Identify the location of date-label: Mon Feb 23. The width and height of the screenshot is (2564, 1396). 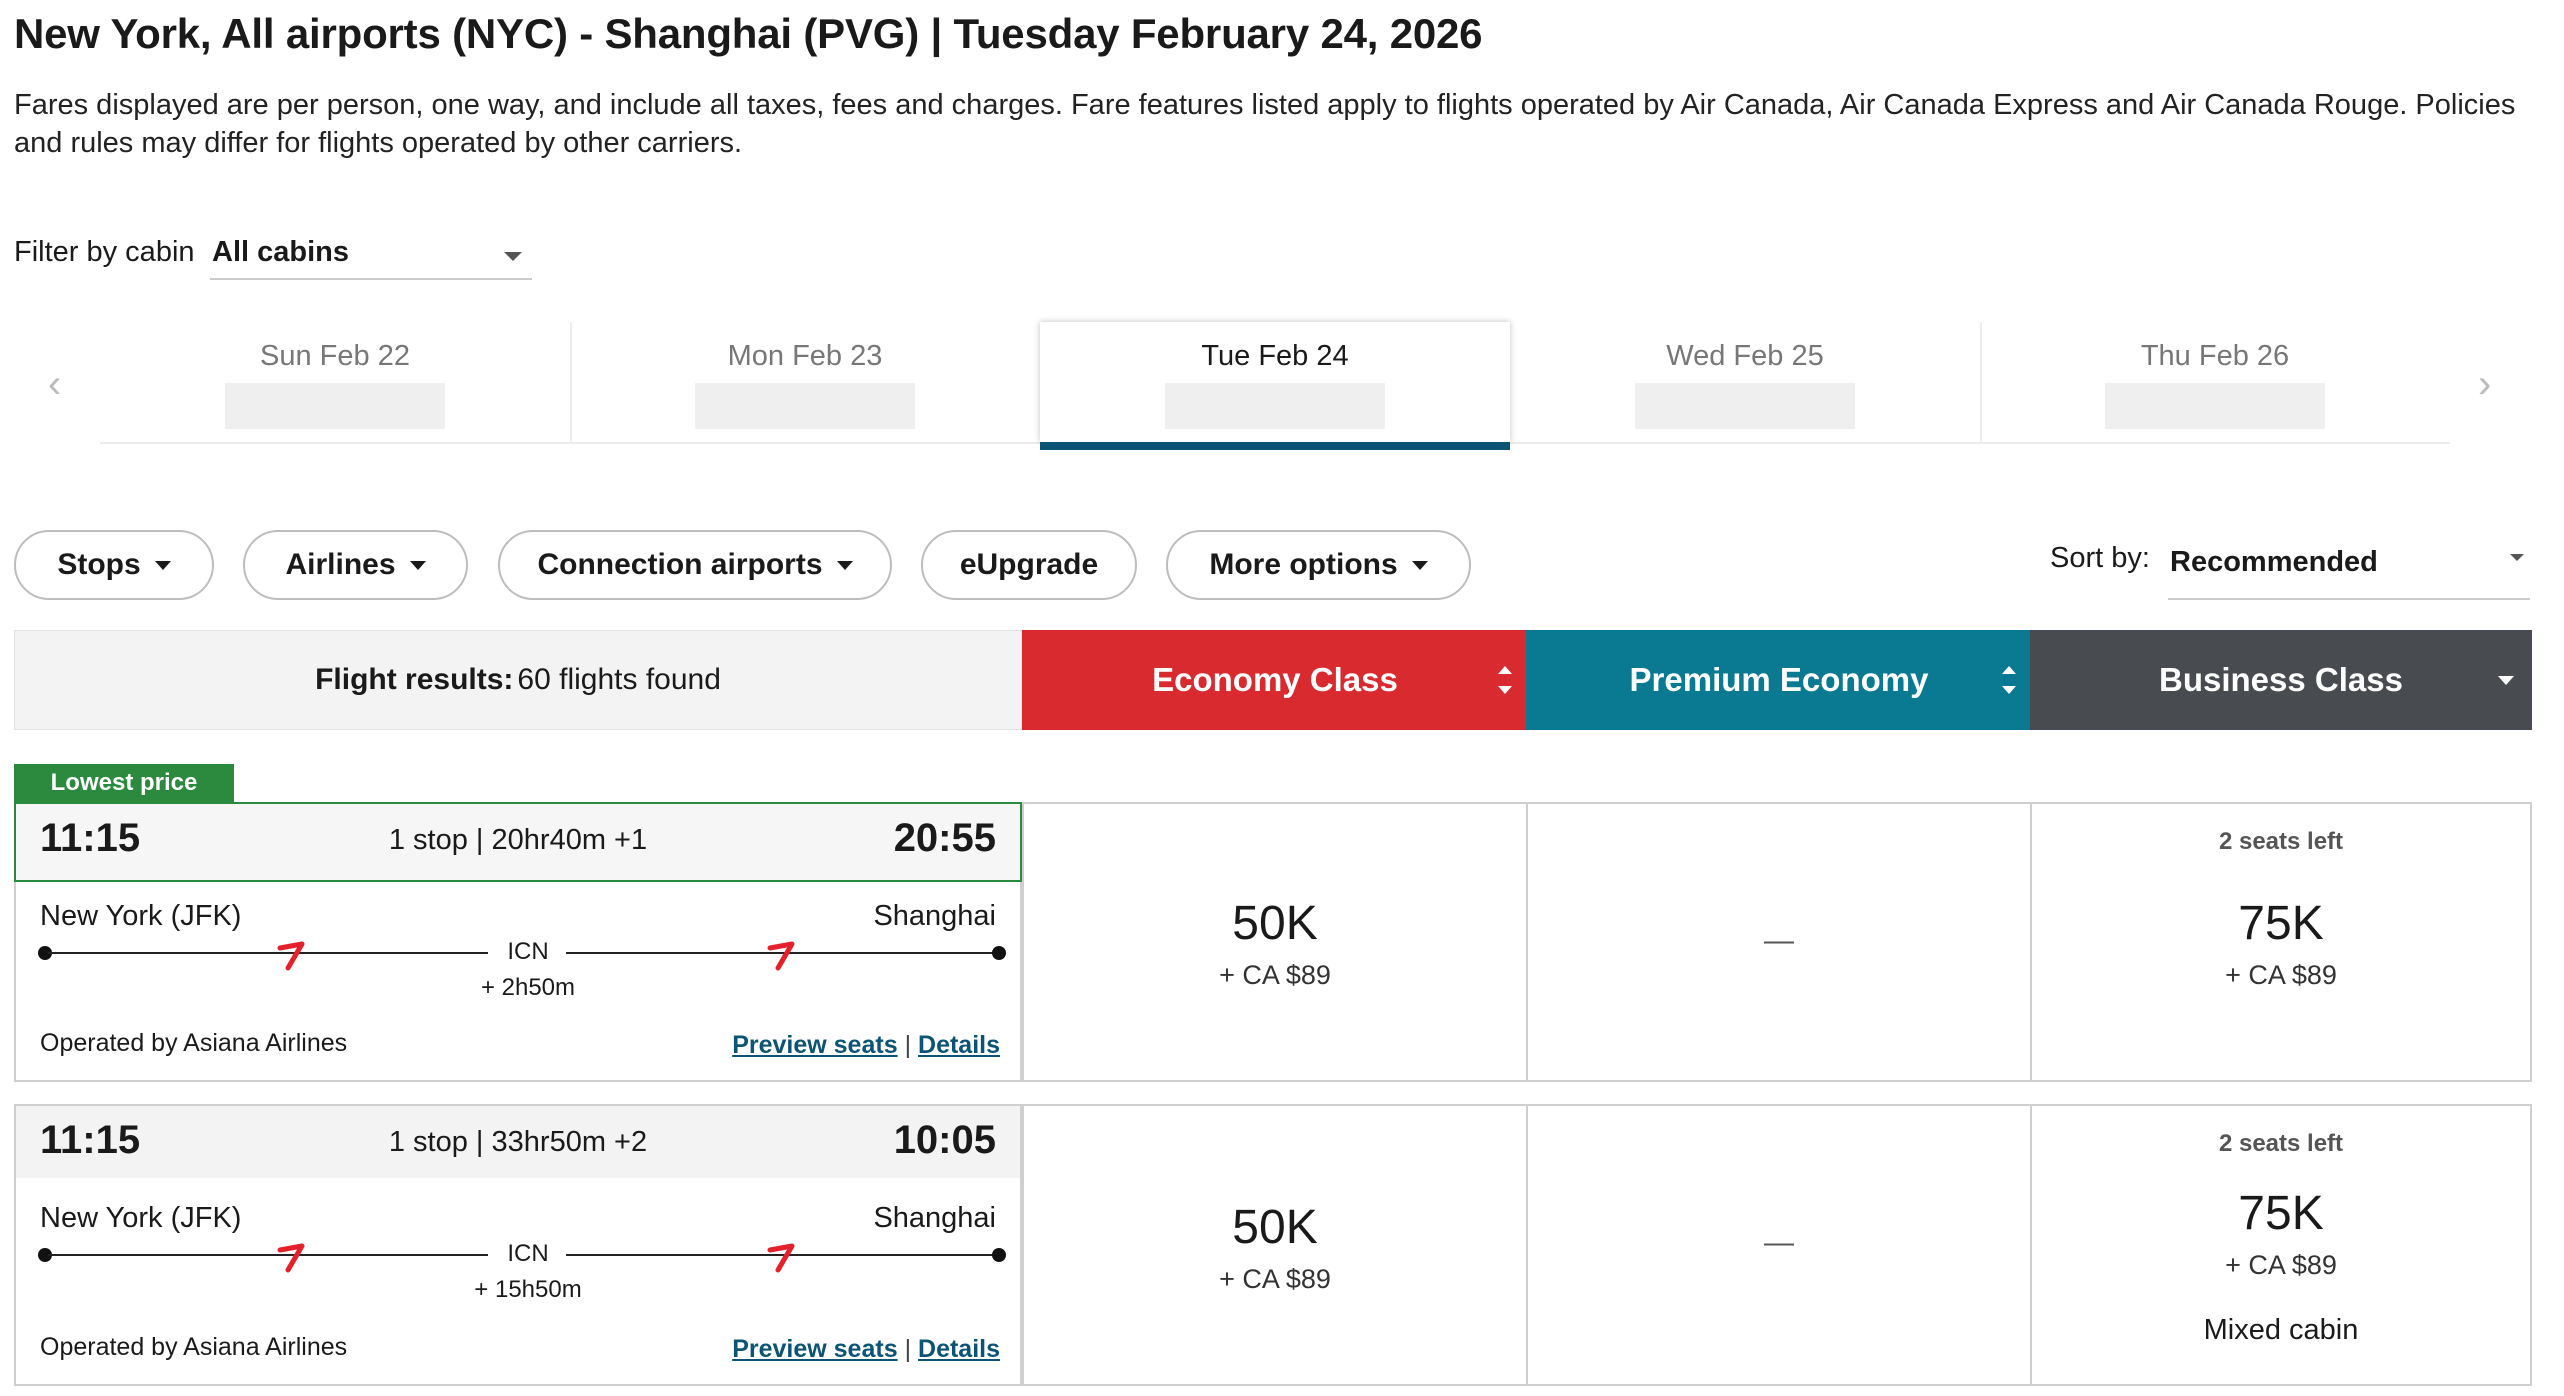
(805, 356).